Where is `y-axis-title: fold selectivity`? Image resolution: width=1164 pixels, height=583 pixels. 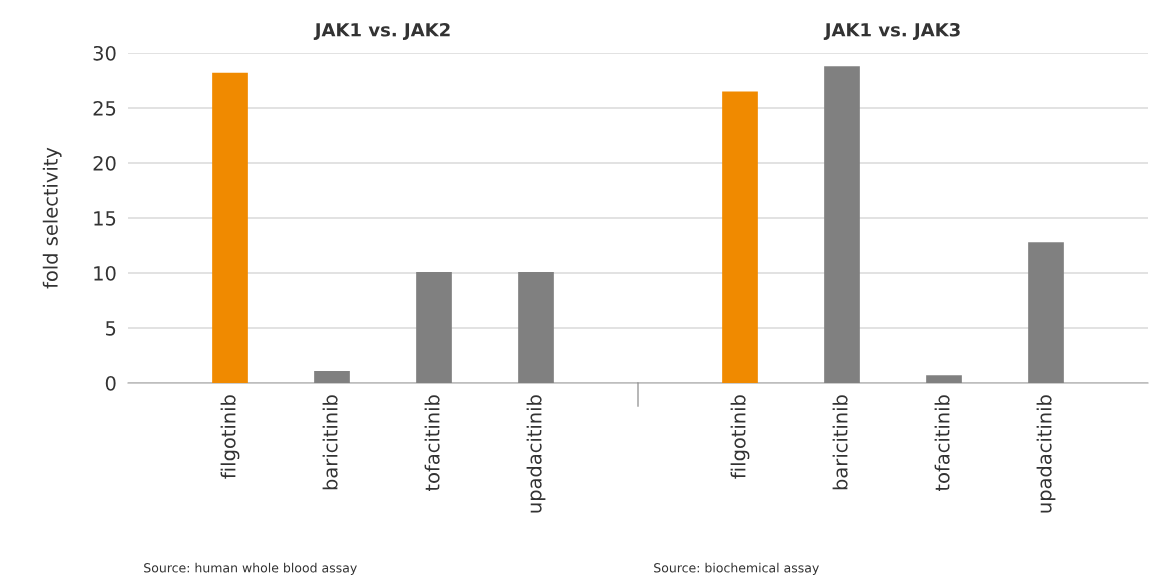 y-axis-title: fold selectivity is located at coordinates (52, 218).